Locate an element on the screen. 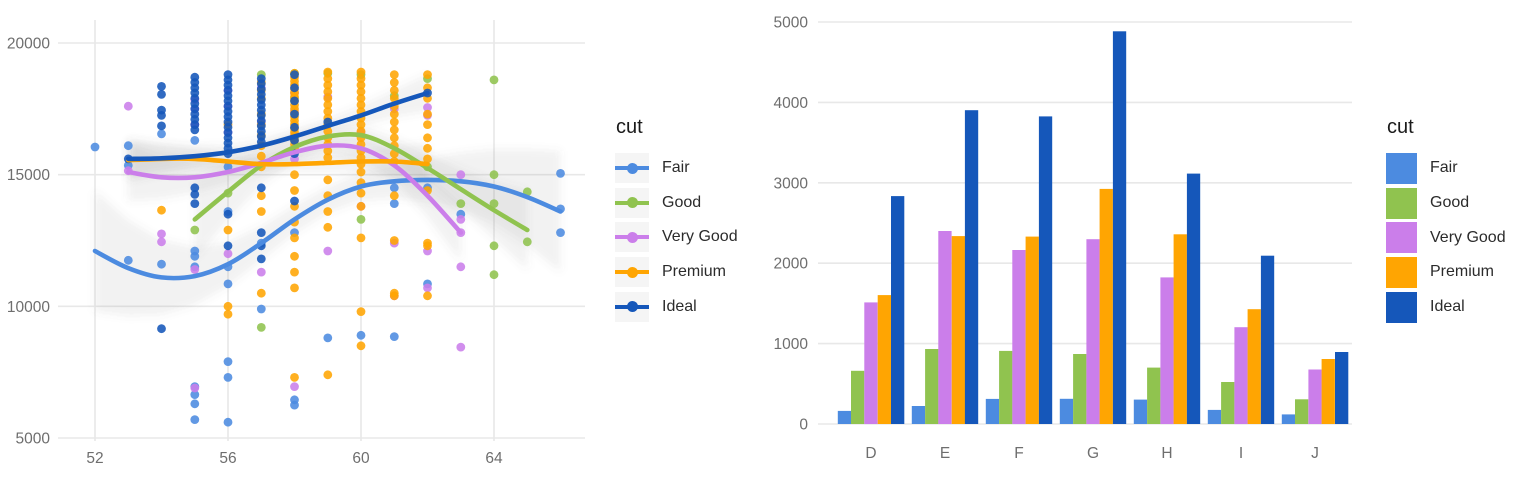 The width and height of the screenshot is (1536, 480). good-line-point-key-icon is located at coordinates (632, 202).